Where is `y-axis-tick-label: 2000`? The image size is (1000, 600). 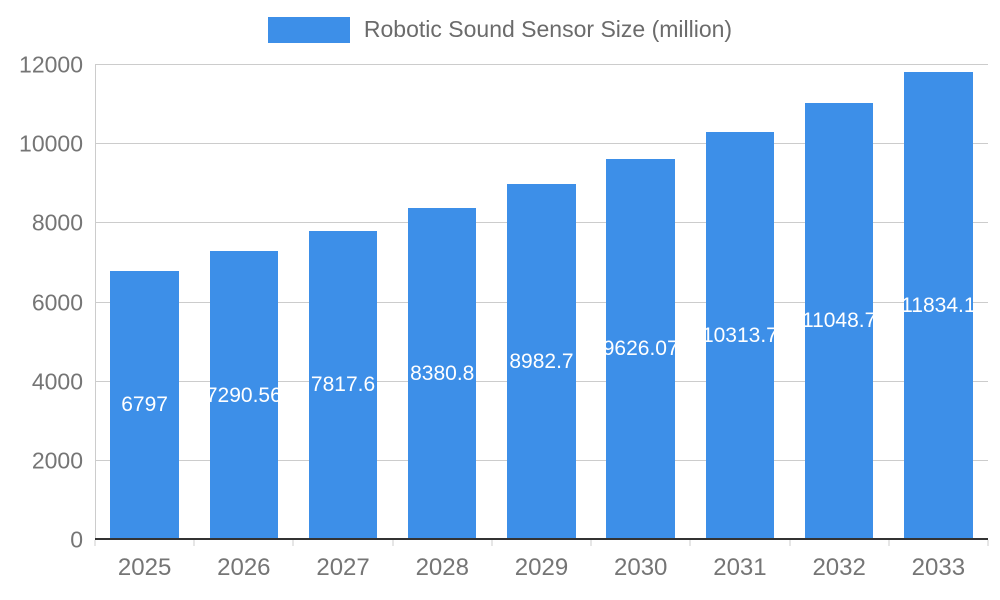 y-axis-tick-label: 2000 is located at coordinates (57, 460).